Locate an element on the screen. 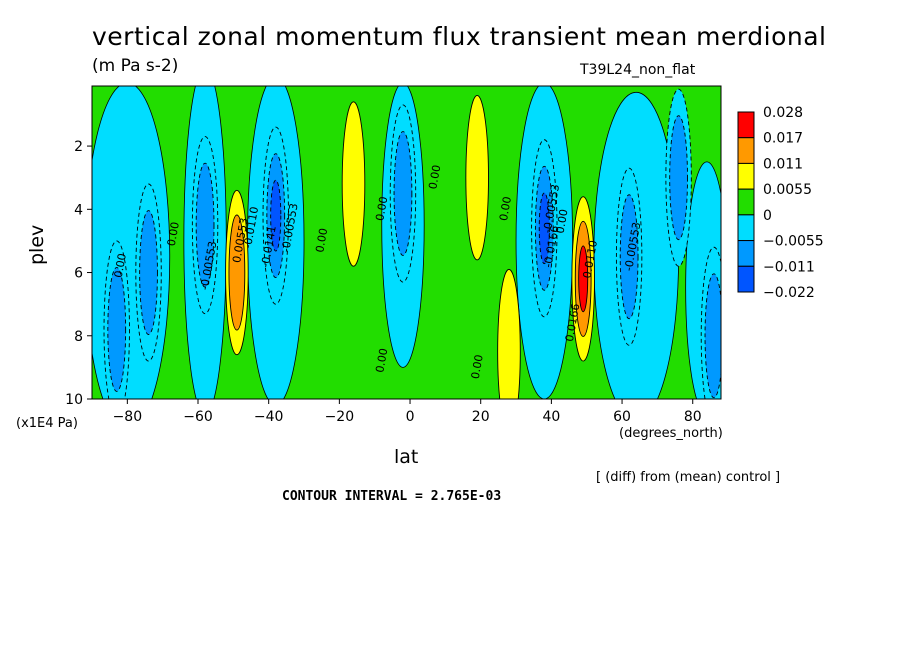 The image size is (904, 654). y-axis: 2 4 6 8 10 is located at coordinates (78, 273).